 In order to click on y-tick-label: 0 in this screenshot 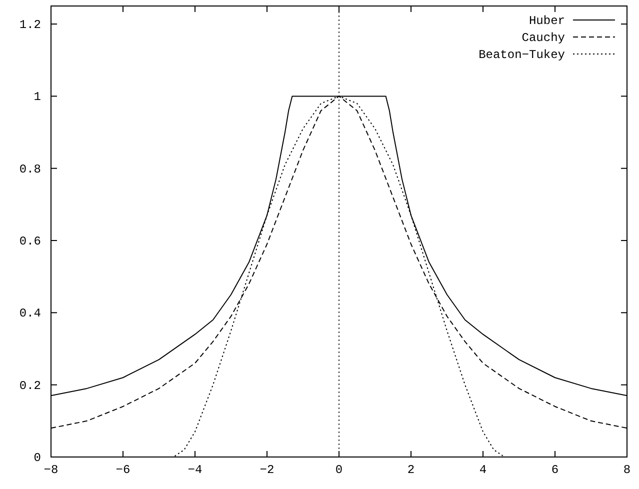, I will do `click(37, 458)`.